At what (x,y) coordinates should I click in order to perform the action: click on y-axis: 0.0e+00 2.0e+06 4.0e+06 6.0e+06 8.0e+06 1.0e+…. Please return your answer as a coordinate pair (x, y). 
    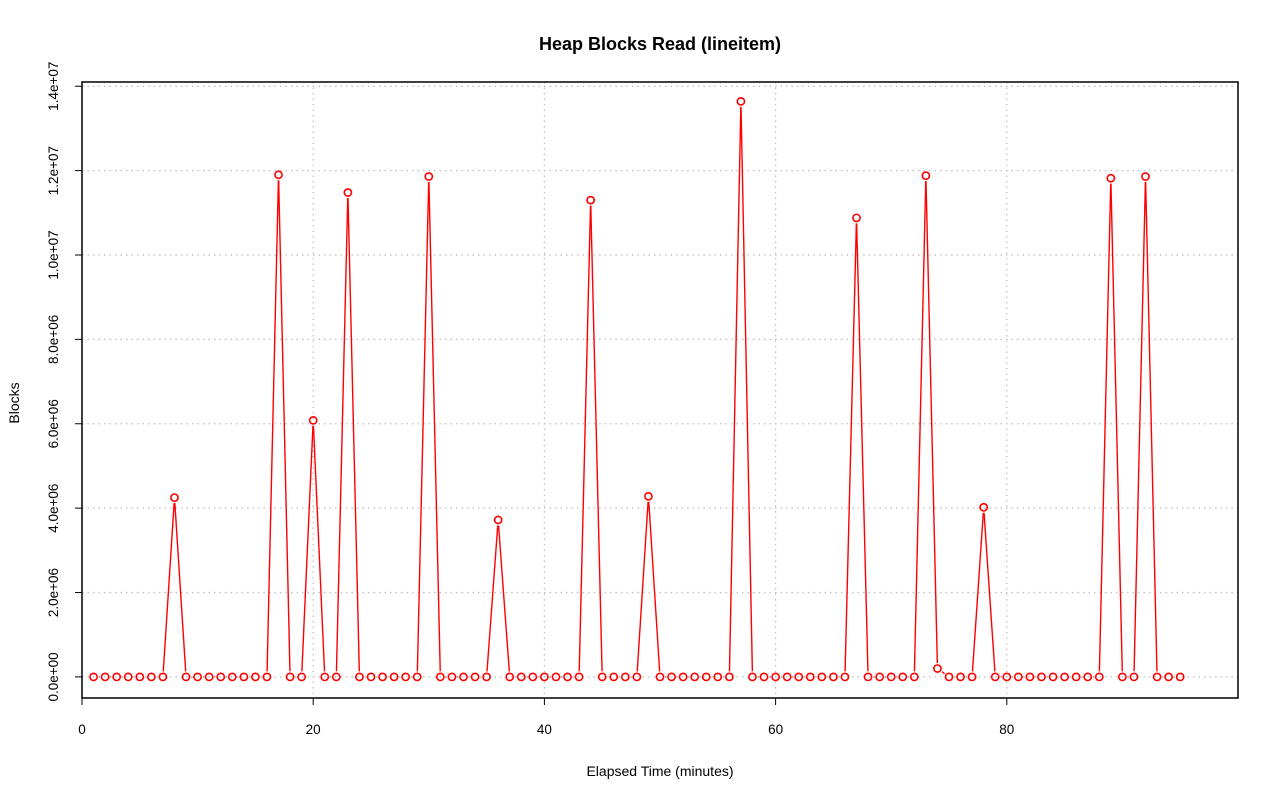
    Looking at the image, I should click on (64, 381).